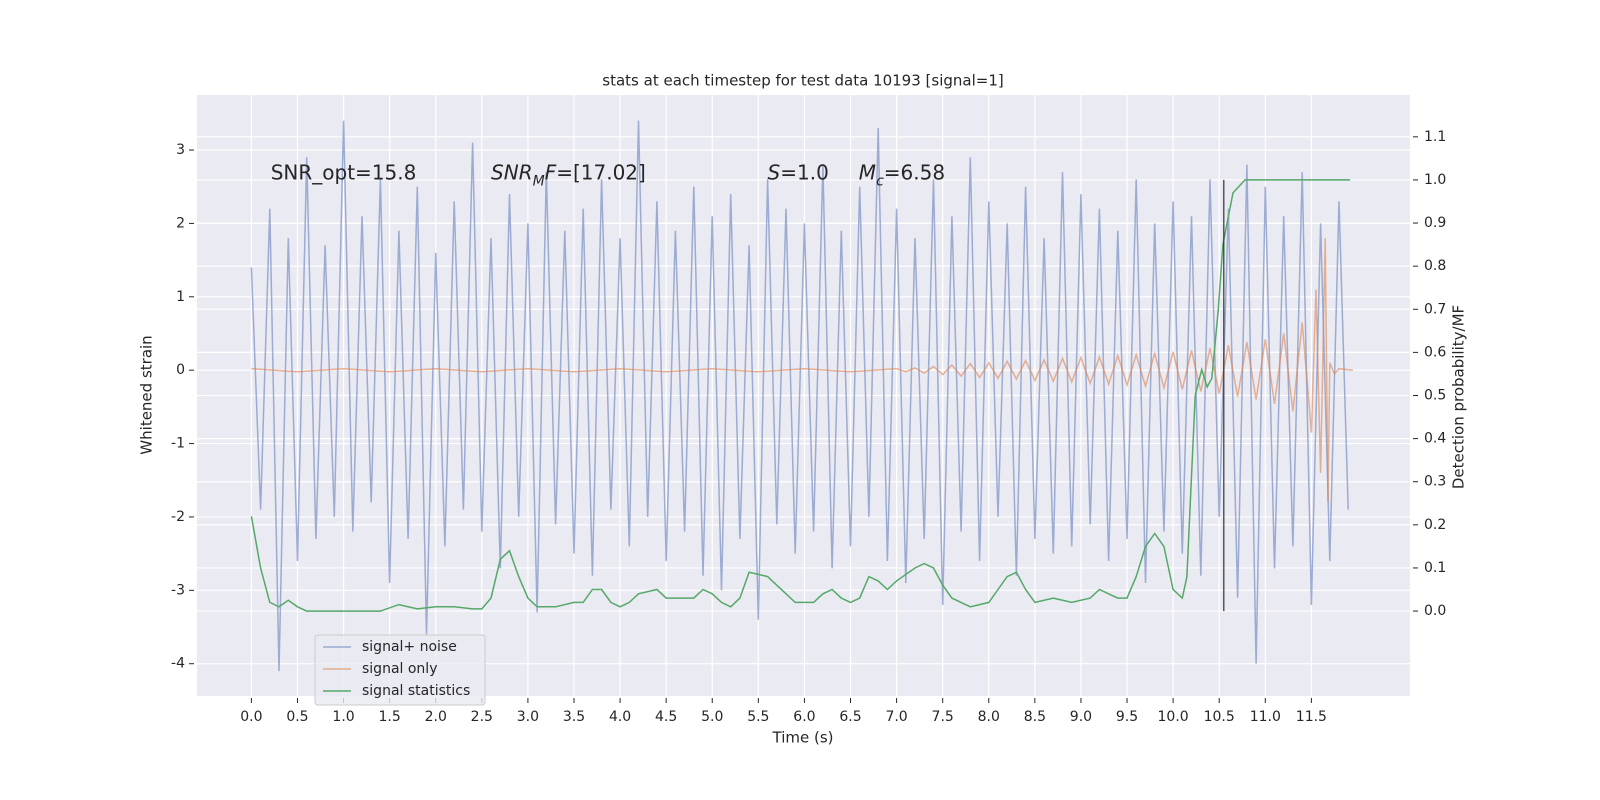 The image size is (1600, 800). Describe the element at coordinates (1081, 717) in the screenshot. I see `x-tick-label: 9.0` at that location.